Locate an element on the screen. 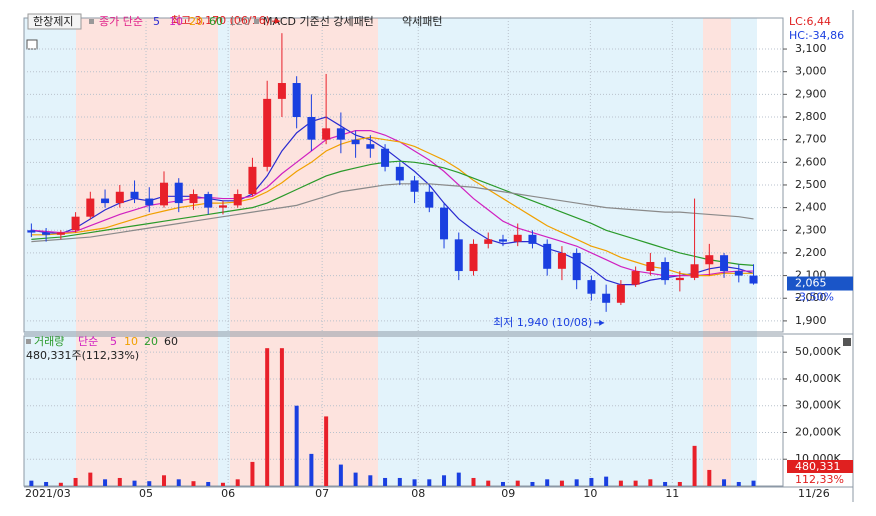  lc-label: LC:6,44 is located at coordinates (810, 21).